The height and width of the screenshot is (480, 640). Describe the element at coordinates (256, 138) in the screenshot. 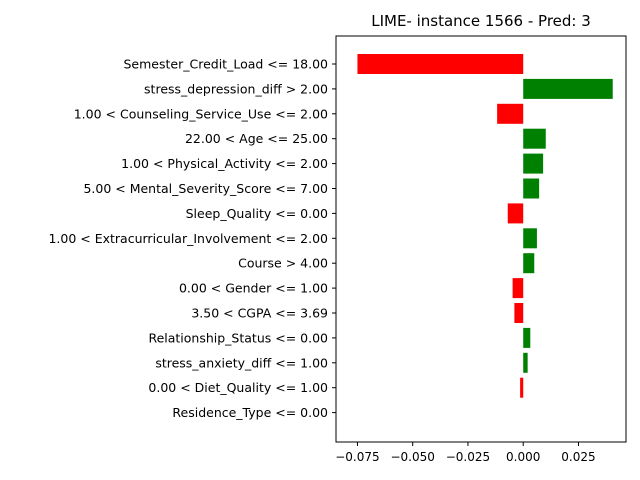

I see `y-tick-label: 22.00 < Age <= 25.00` at that location.